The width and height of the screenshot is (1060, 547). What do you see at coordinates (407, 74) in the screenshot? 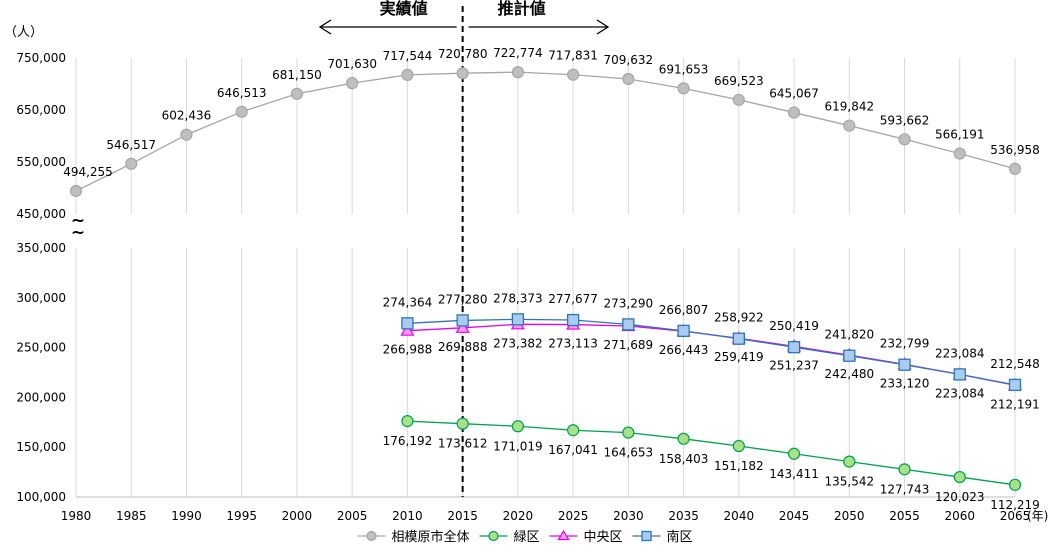
I see `marker-0-2010` at bounding box center [407, 74].